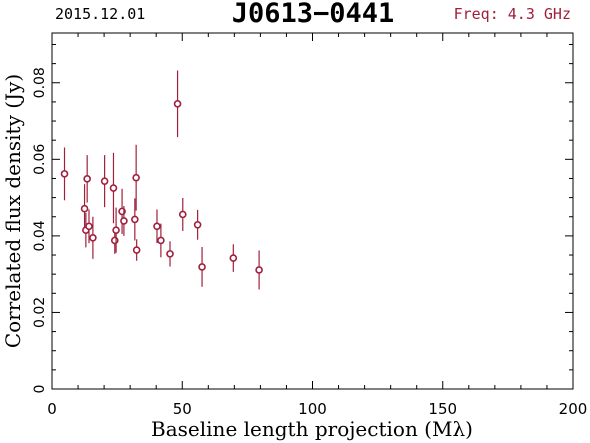 Image resolution: width=590 pixels, height=443 pixels. Describe the element at coordinates (312, 409) in the screenshot. I see `x-tick-label: 100` at that location.